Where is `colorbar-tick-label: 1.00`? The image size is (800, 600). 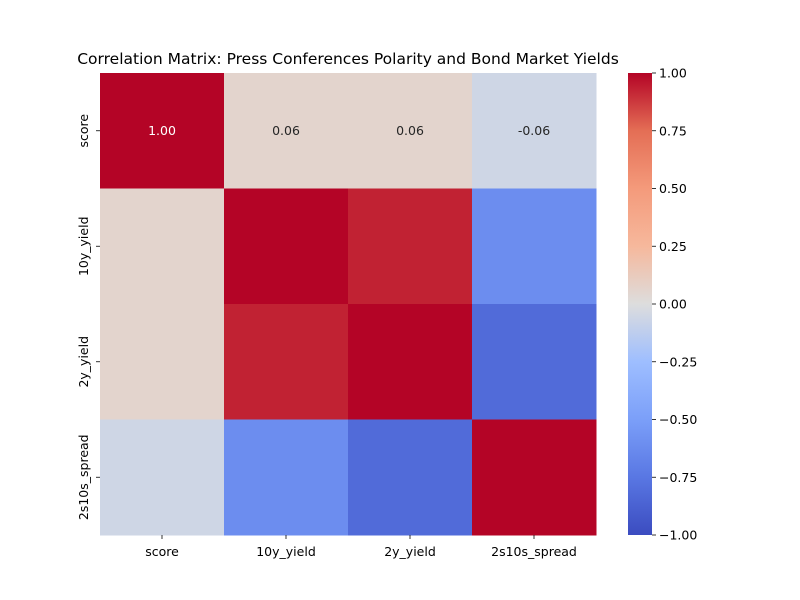 colorbar-tick-label: 1.00 is located at coordinates (673, 73).